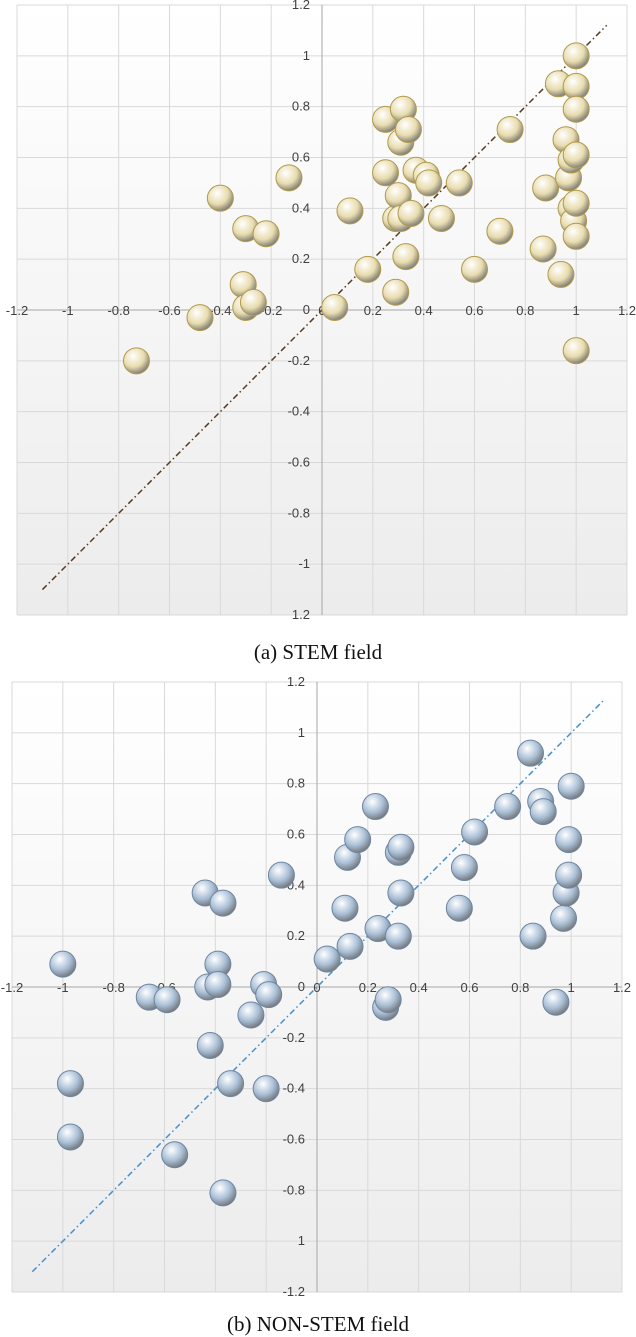 This screenshot has height=1337, width=636. I want to click on y-tick-label: -1, so click(304, 563).